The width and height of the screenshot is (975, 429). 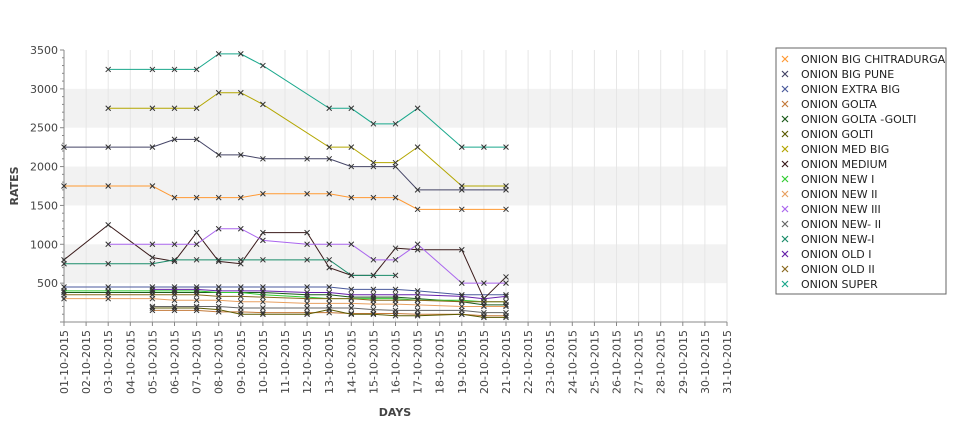 I want to click on legend-item: ONION OLD I, so click(x=826, y=254).